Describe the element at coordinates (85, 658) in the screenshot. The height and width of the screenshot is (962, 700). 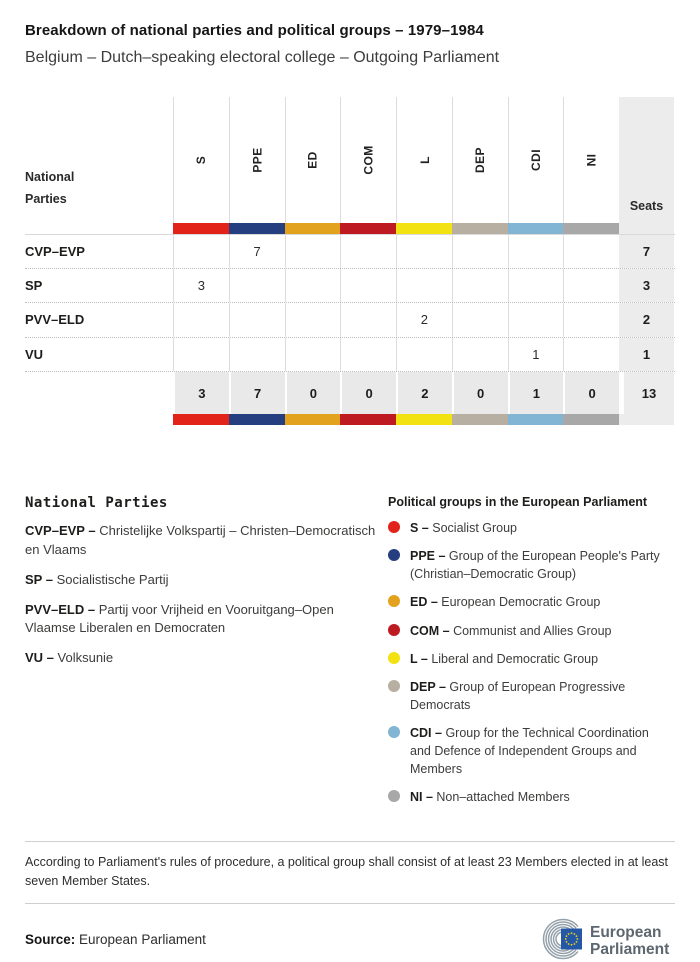
I see `party-name: Volksunie` at that location.